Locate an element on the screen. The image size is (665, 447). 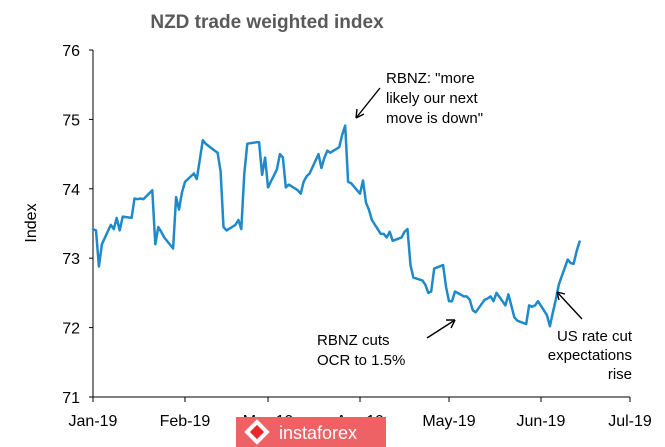
x-tick-label-1: Feb-19 is located at coordinates (185, 421).